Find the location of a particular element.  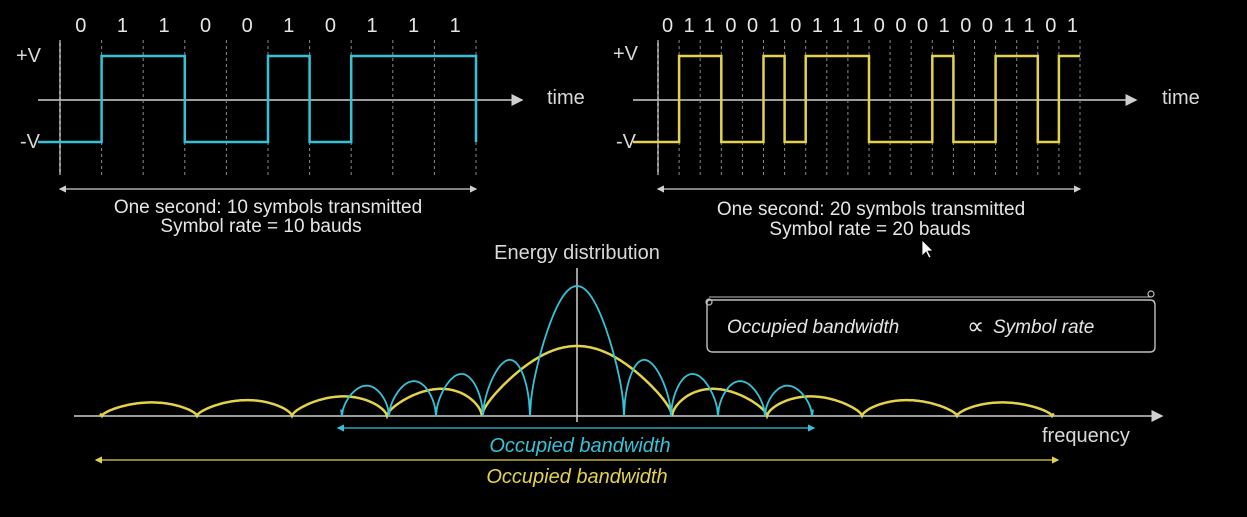

right-level-low: -V is located at coordinates (626, 142).